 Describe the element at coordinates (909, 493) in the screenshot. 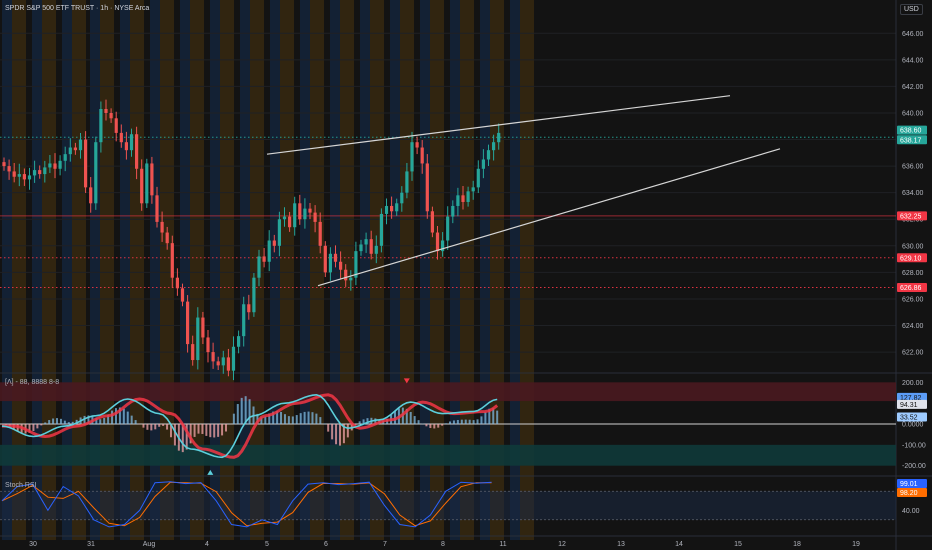

I see `stoch-value-label: 98.20` at that location.